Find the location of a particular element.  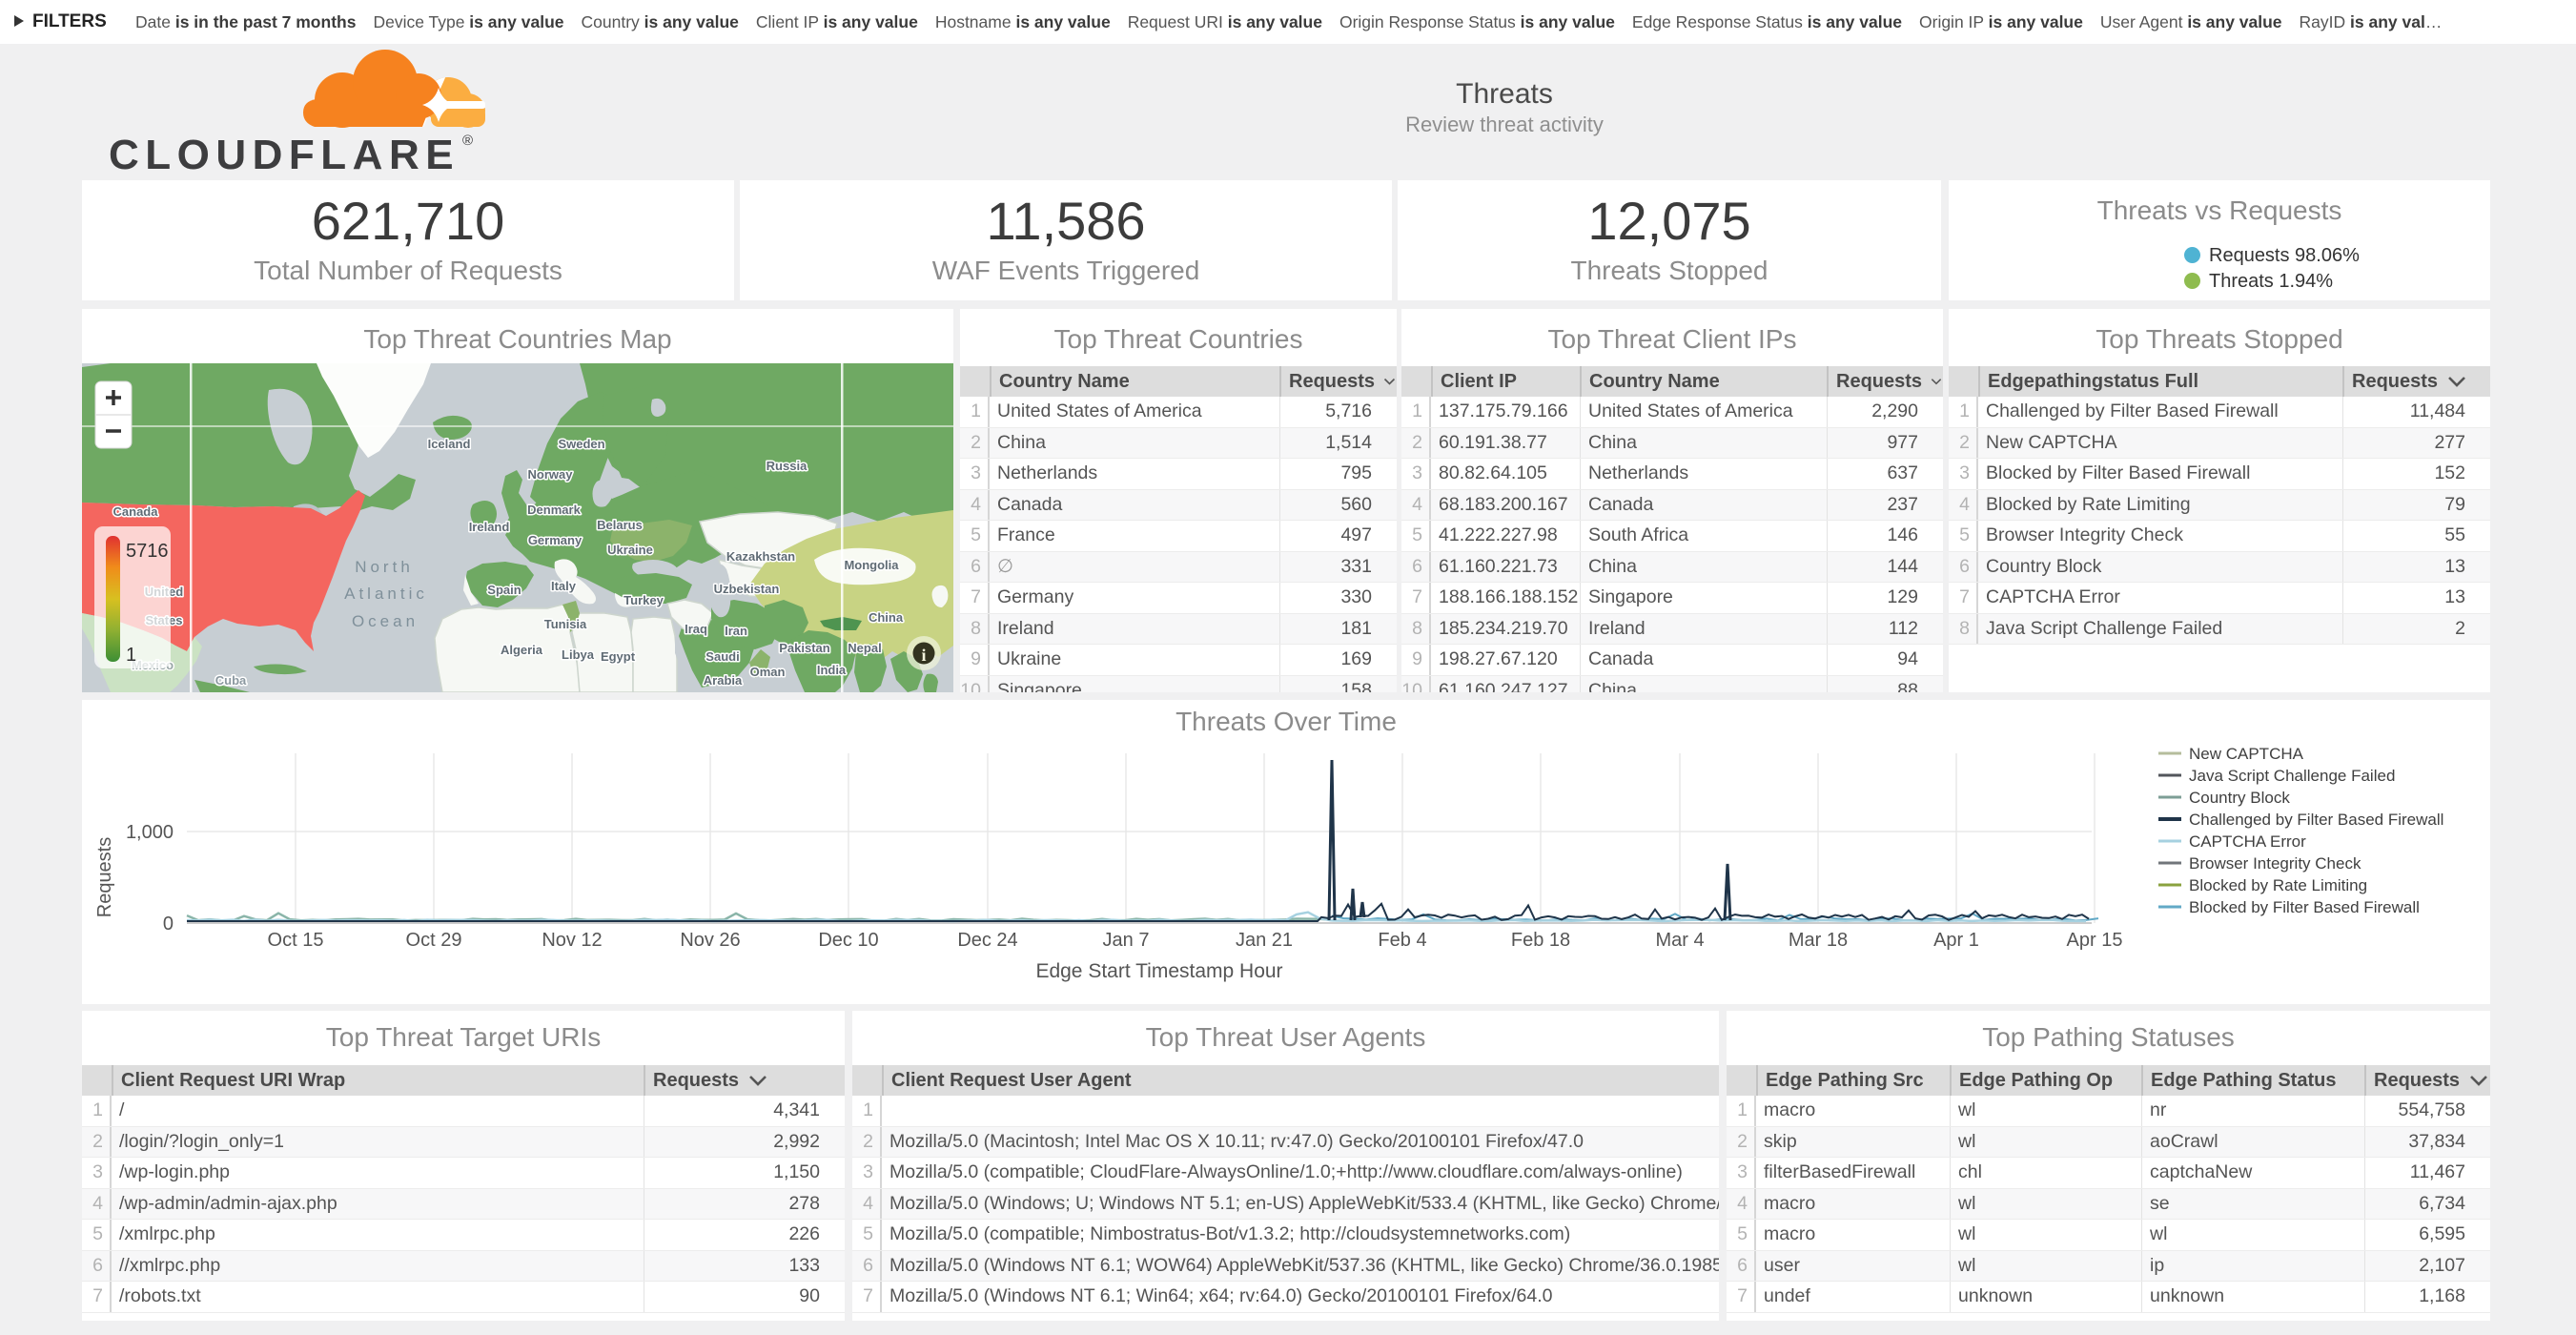

svg-text: CLOUDFLARE is located at coordinates (284, 153).